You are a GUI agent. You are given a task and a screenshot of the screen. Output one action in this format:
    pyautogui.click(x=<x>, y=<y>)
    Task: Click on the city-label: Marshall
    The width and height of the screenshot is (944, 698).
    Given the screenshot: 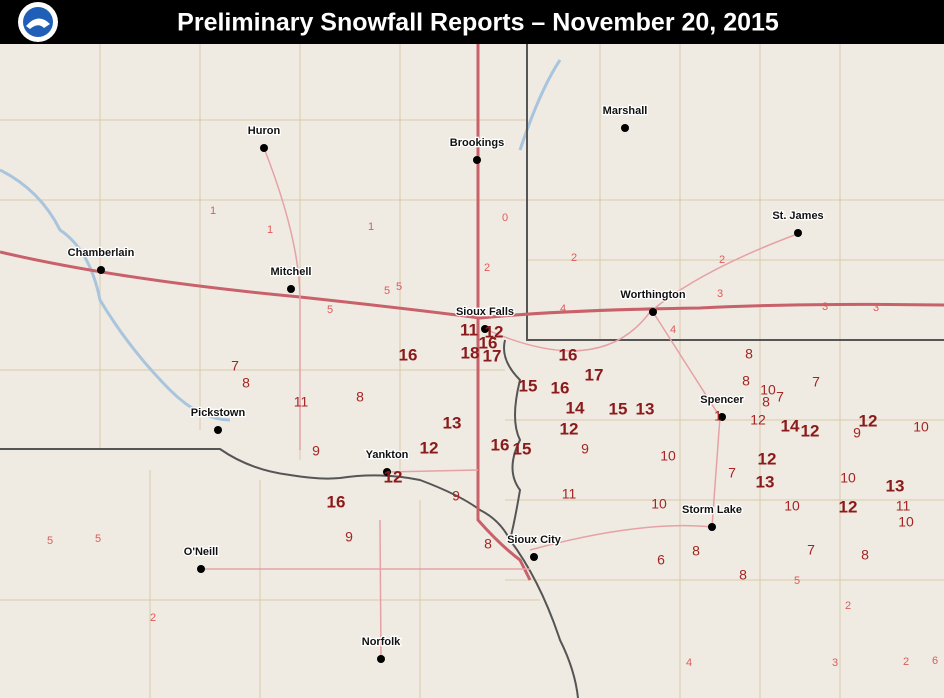 What is the action you would take?
    pyautogui.click(x=625, y=111)
    